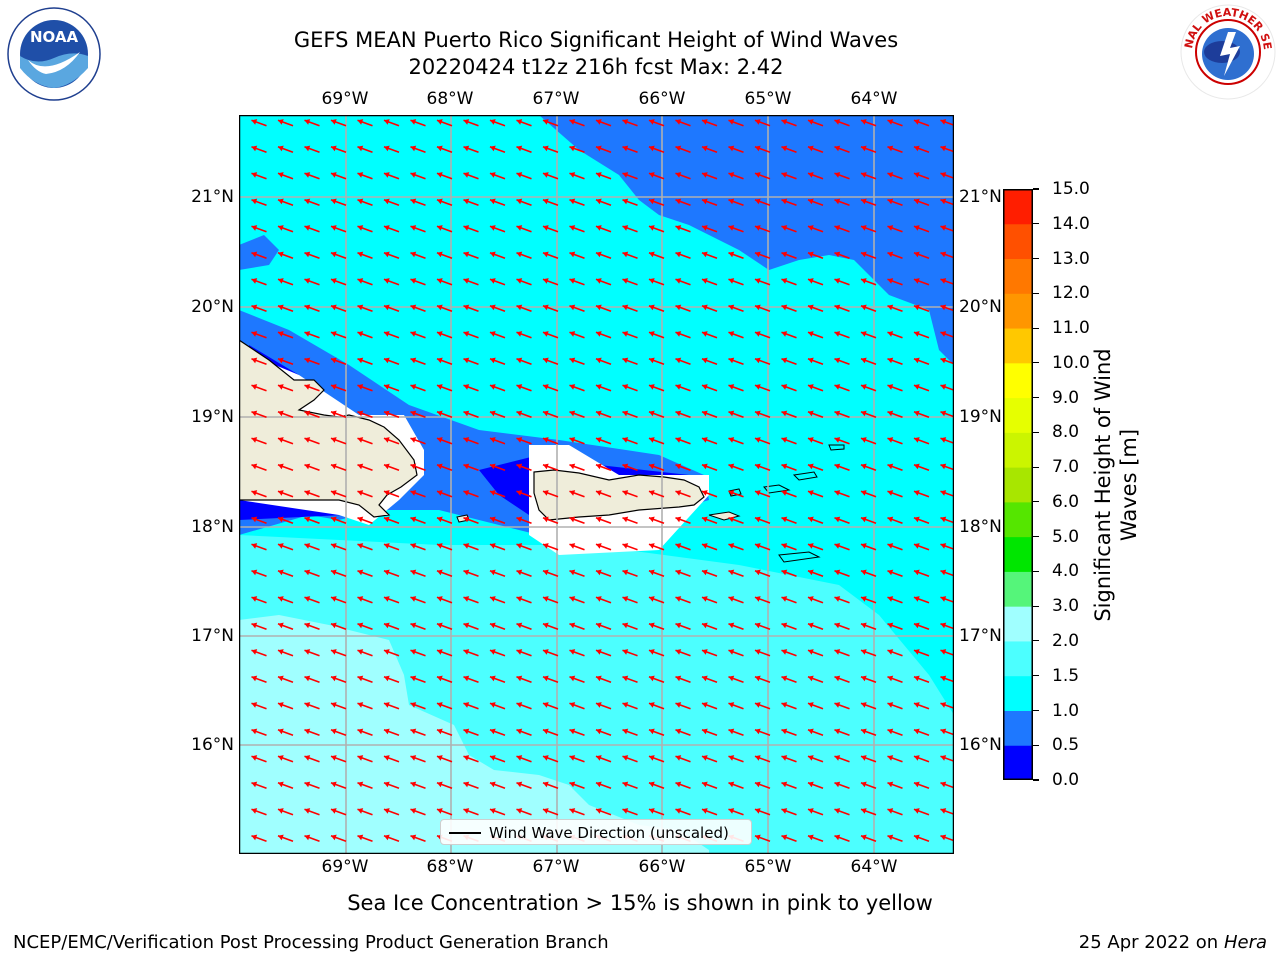 The image size is (1280, 960). I want to click on lat-tick-left: 21°N, so click(212, 197).